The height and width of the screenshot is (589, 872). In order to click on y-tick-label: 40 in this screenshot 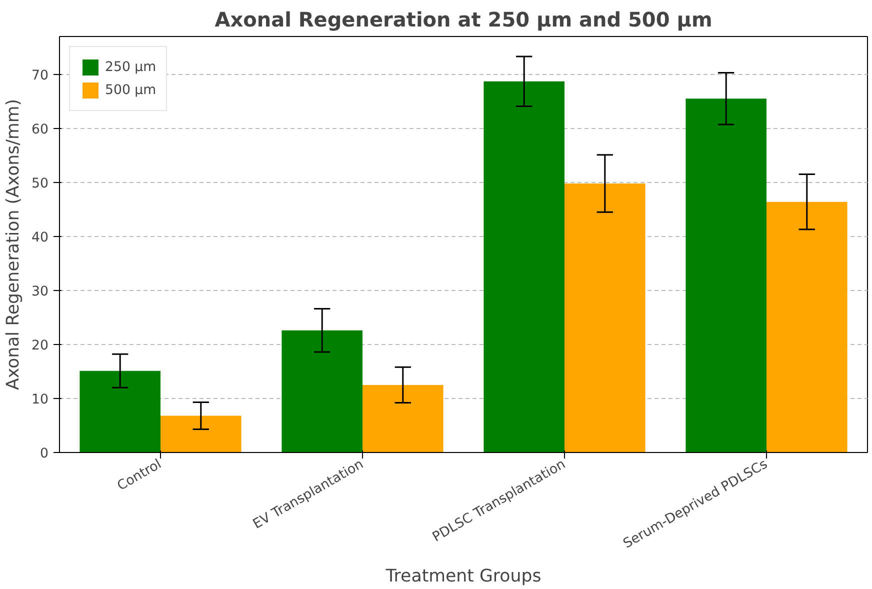, I will do `click(40, 238)`.